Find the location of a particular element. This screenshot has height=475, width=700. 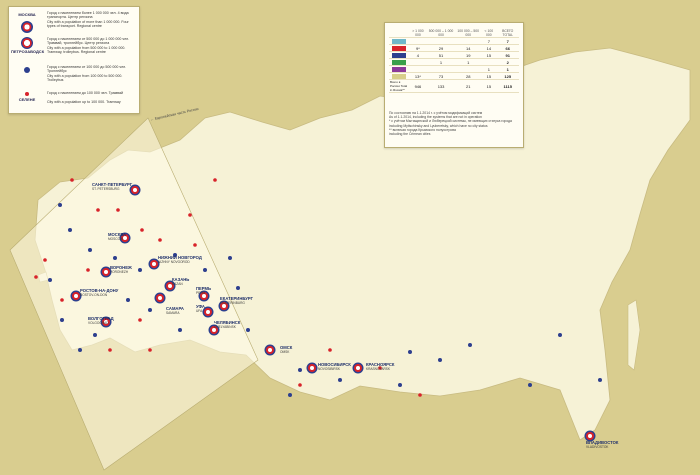

column-header: < 100 000 is located at coordinates (489, 33).